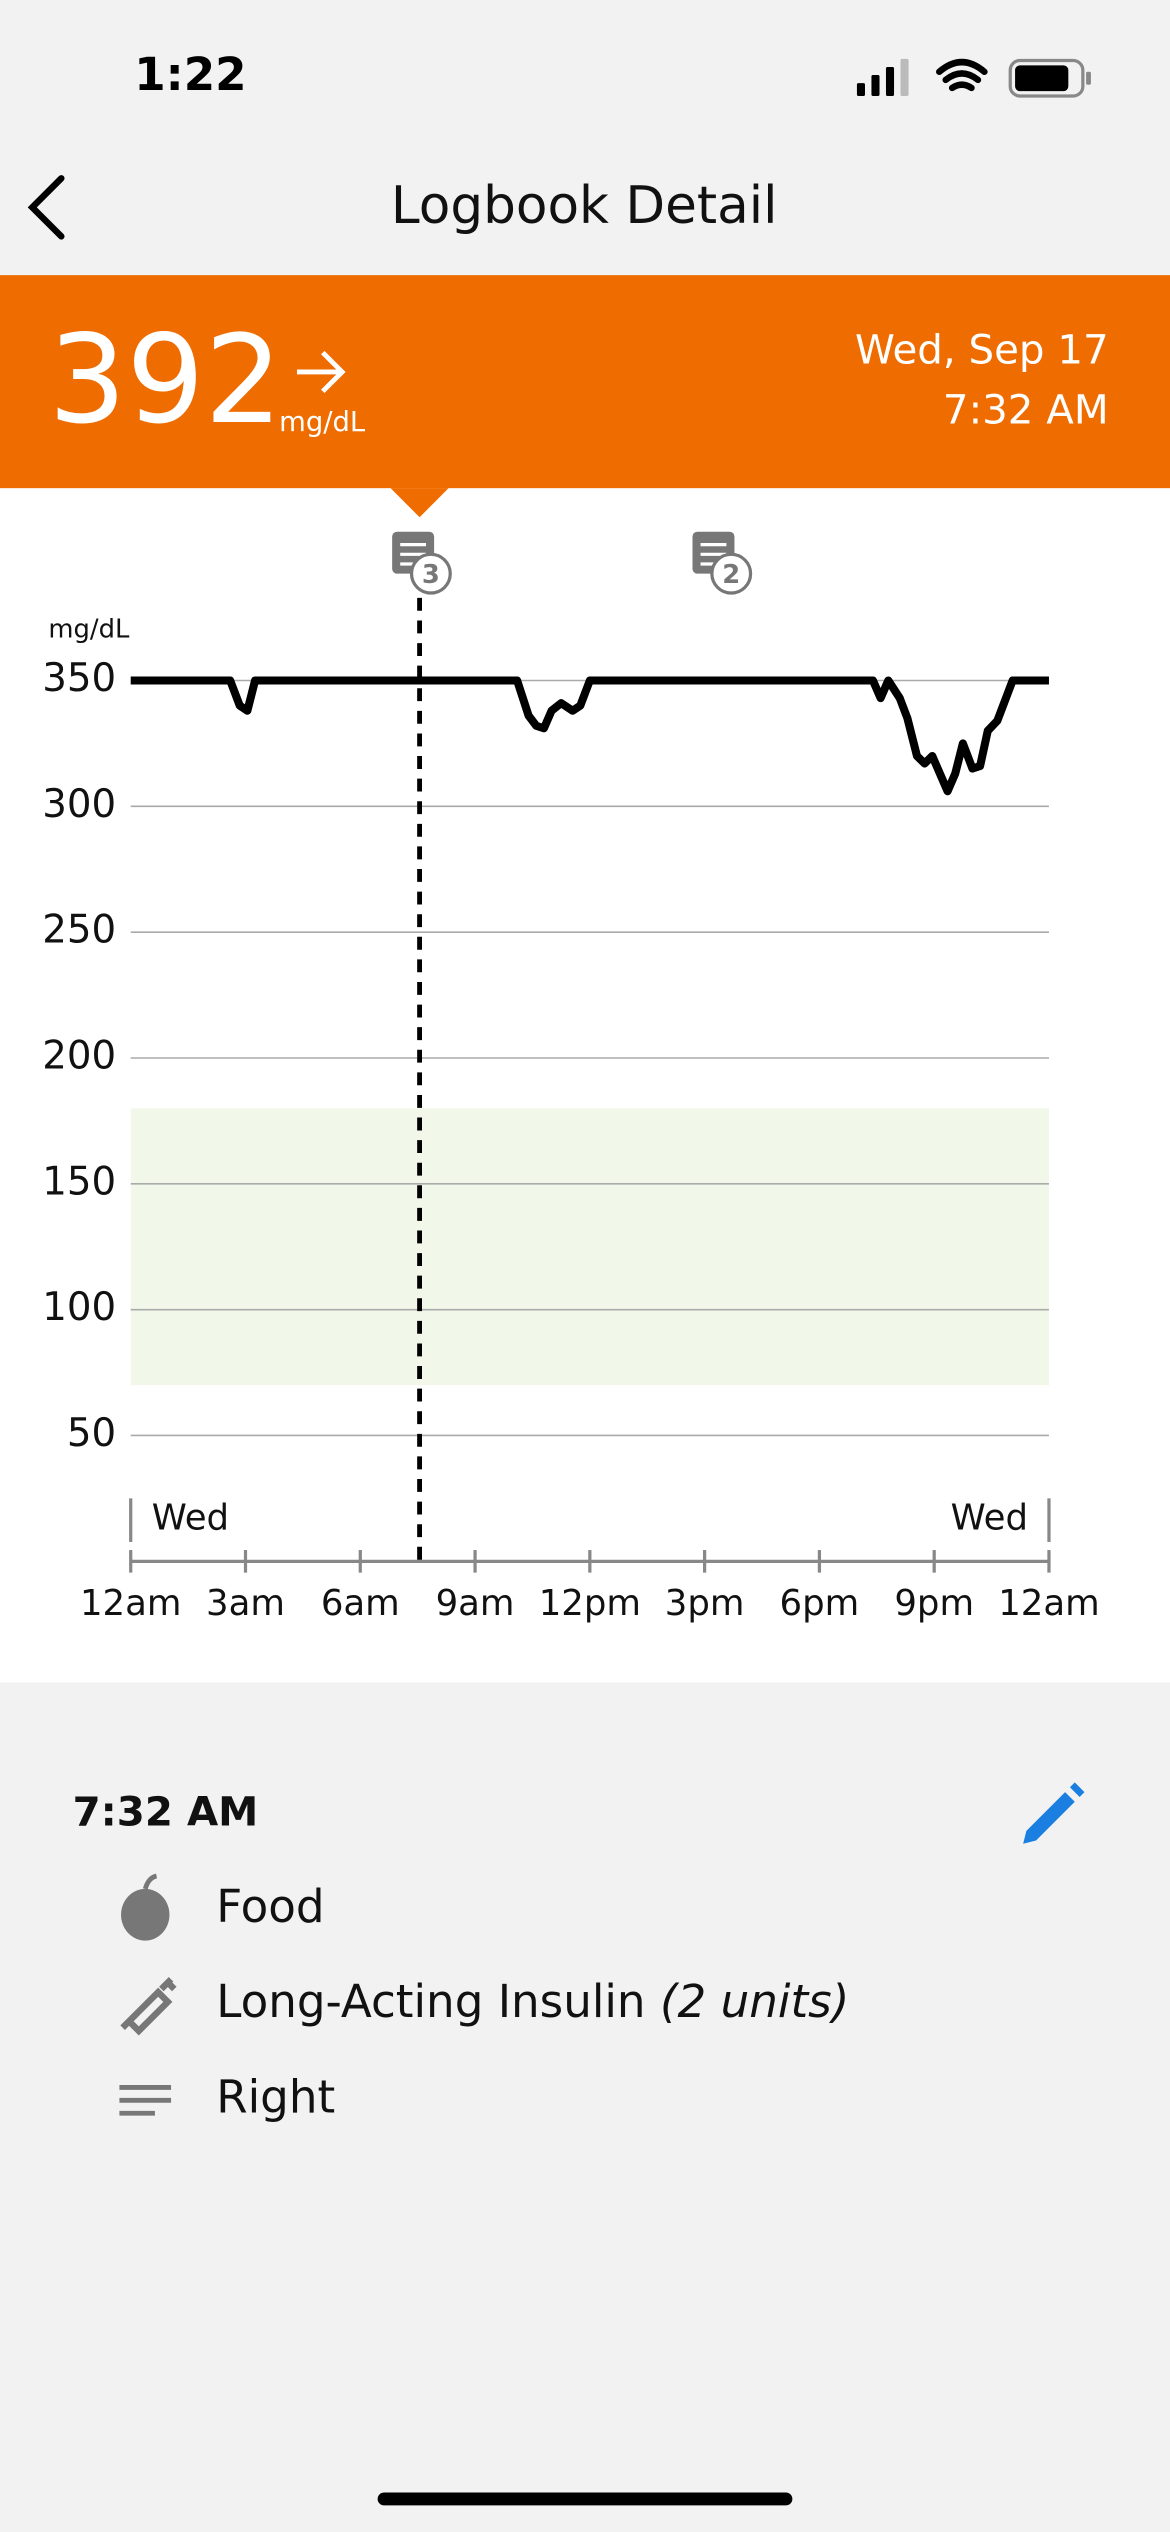  Describe the element at coordinates (79, 930) in the screenshot. I see `y-tick-label: 250` at that location.